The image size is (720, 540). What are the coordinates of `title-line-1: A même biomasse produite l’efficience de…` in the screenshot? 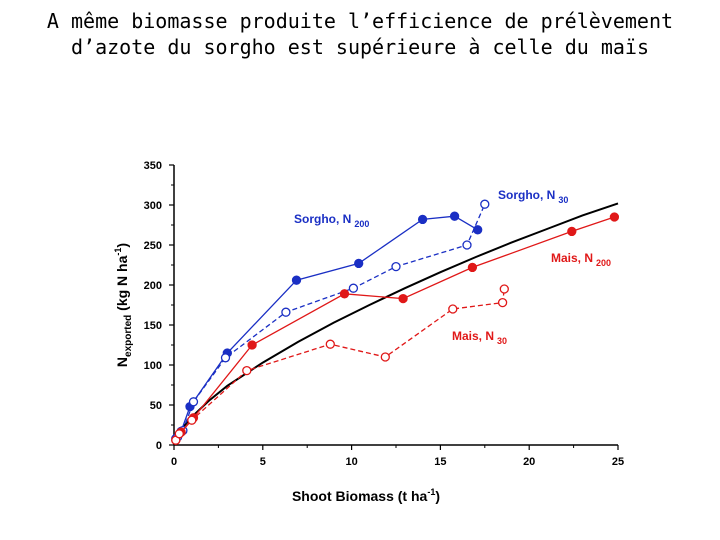 It's located at (360, 21).